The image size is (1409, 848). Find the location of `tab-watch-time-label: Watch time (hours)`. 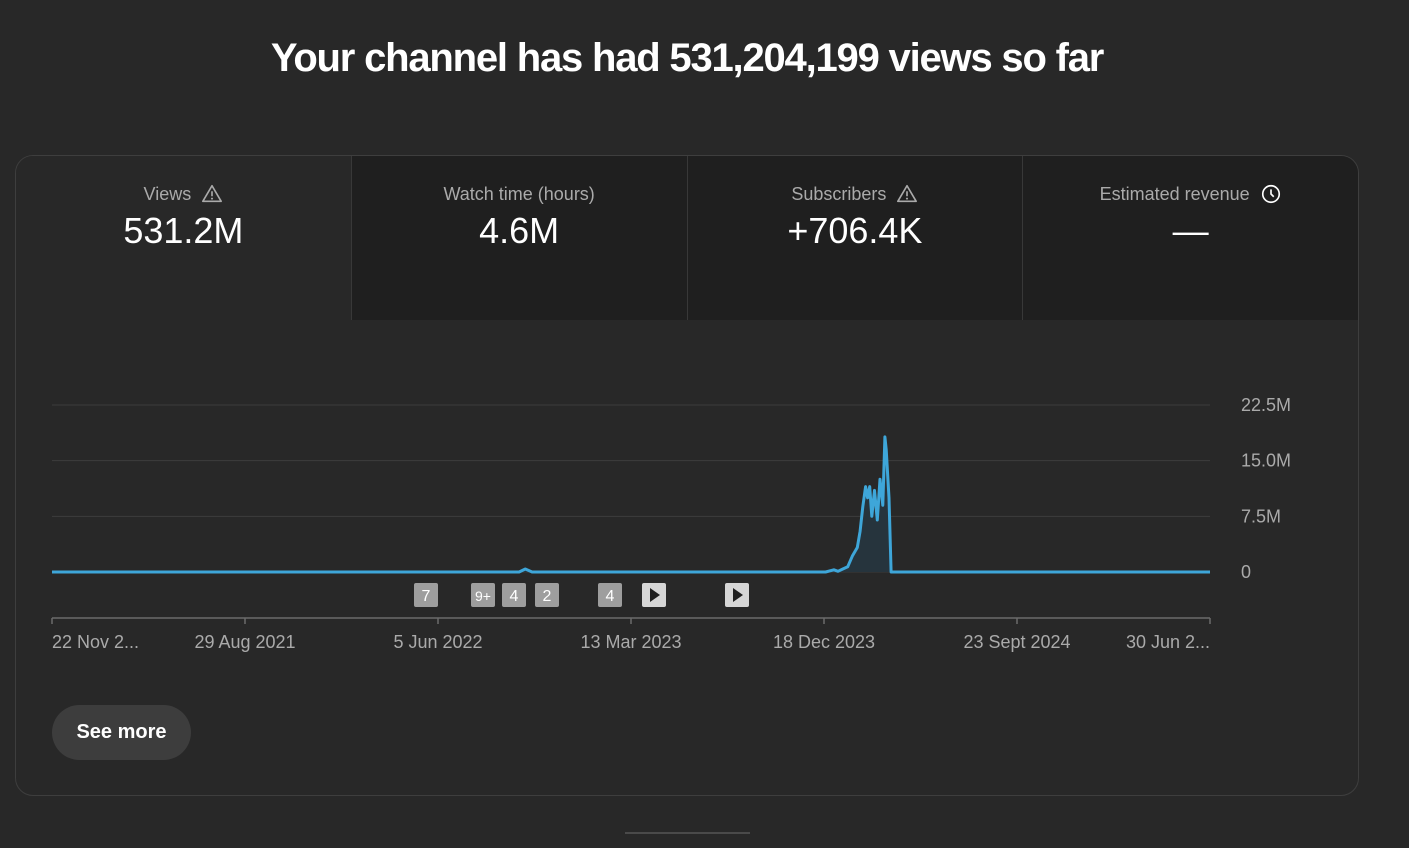

tab-watch-time-label: Watch time (hours) is located at coordinates (519, 193).